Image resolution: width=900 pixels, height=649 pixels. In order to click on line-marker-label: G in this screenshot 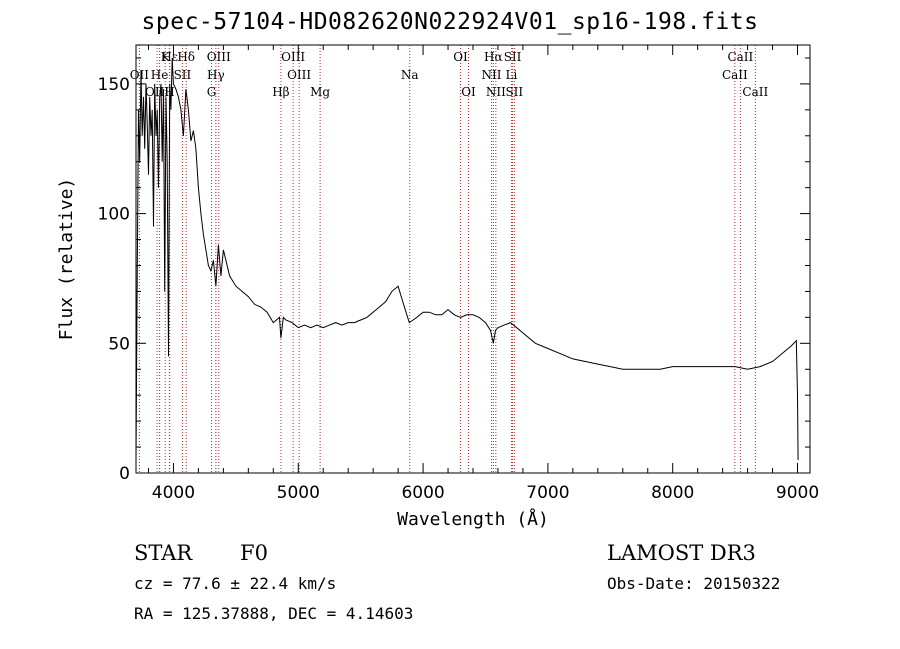, I will do `click(212, 92)`.